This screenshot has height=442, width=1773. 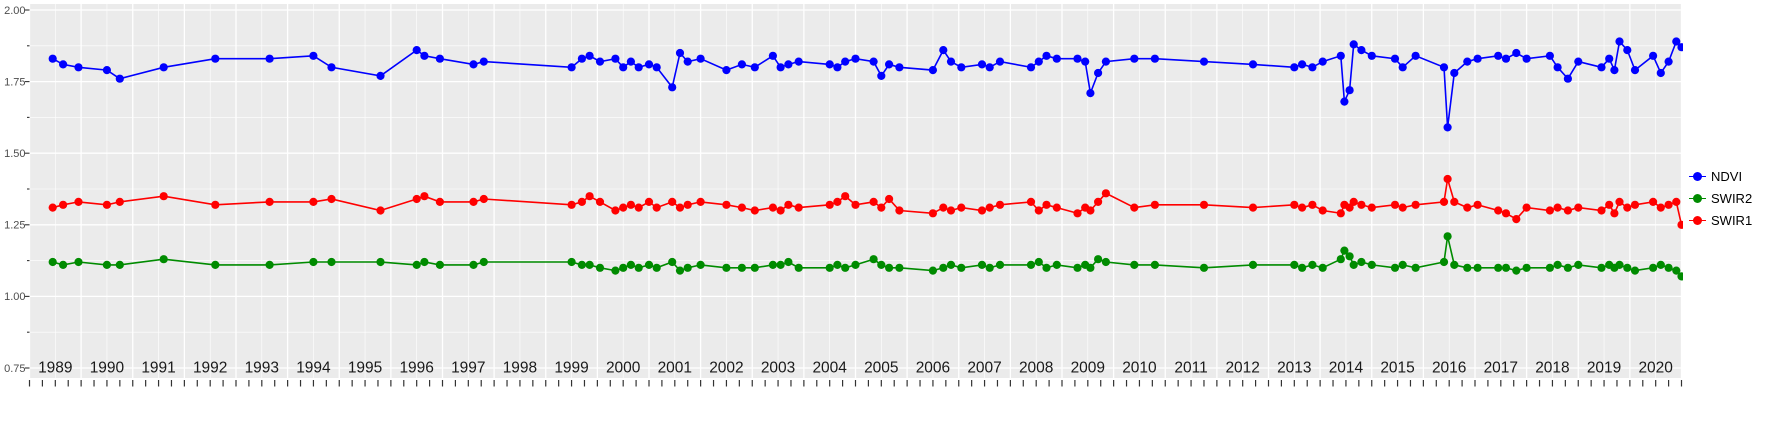 What do you see at coordinates (14, 154) in the screenshot?
I see `y-tick-label: 1.50` at bounding box center [14, 154].